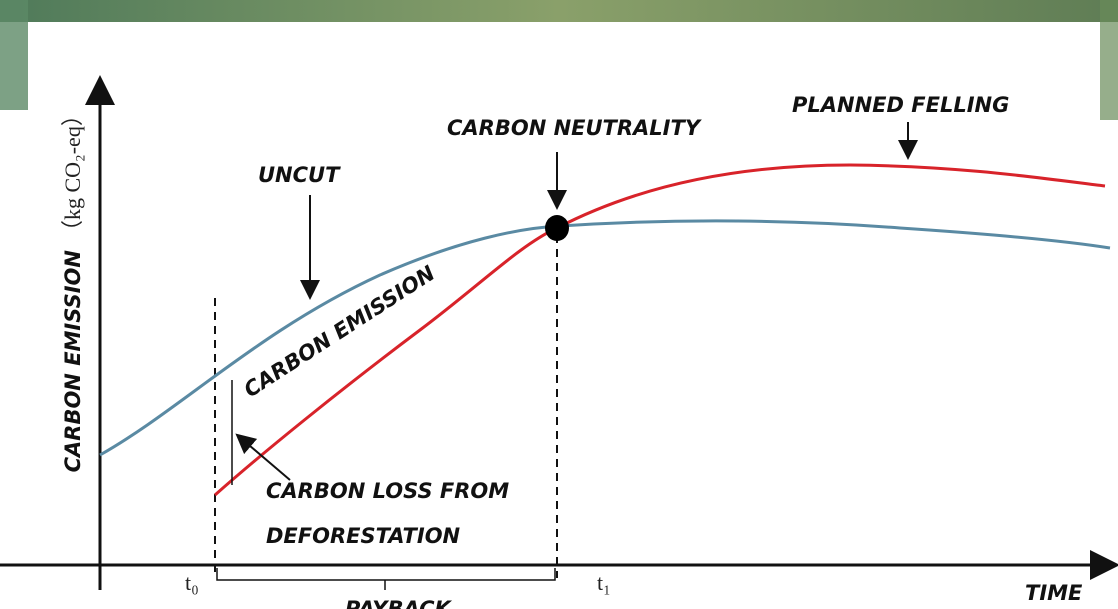 This screenshot has width=1118, height=609. Describe the element at coordinates (73, 361) in the screenshot. I see `y-axis-label: CARBON EMISSION` at that location.